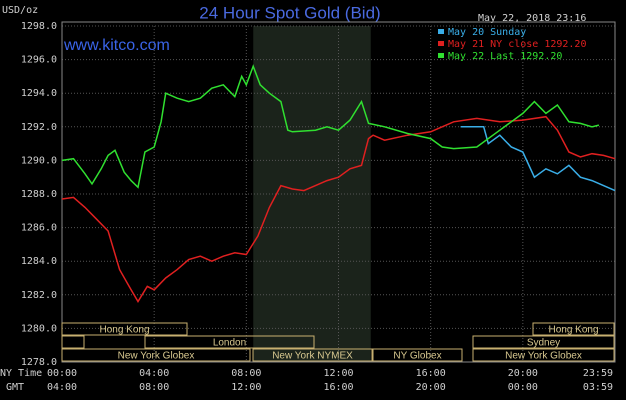 The height and width of the screenshot is (400, 626). Describe the element at coordinates (39, 93) in the screenshot. I see `y-tick-label: 1294.0` at that location.